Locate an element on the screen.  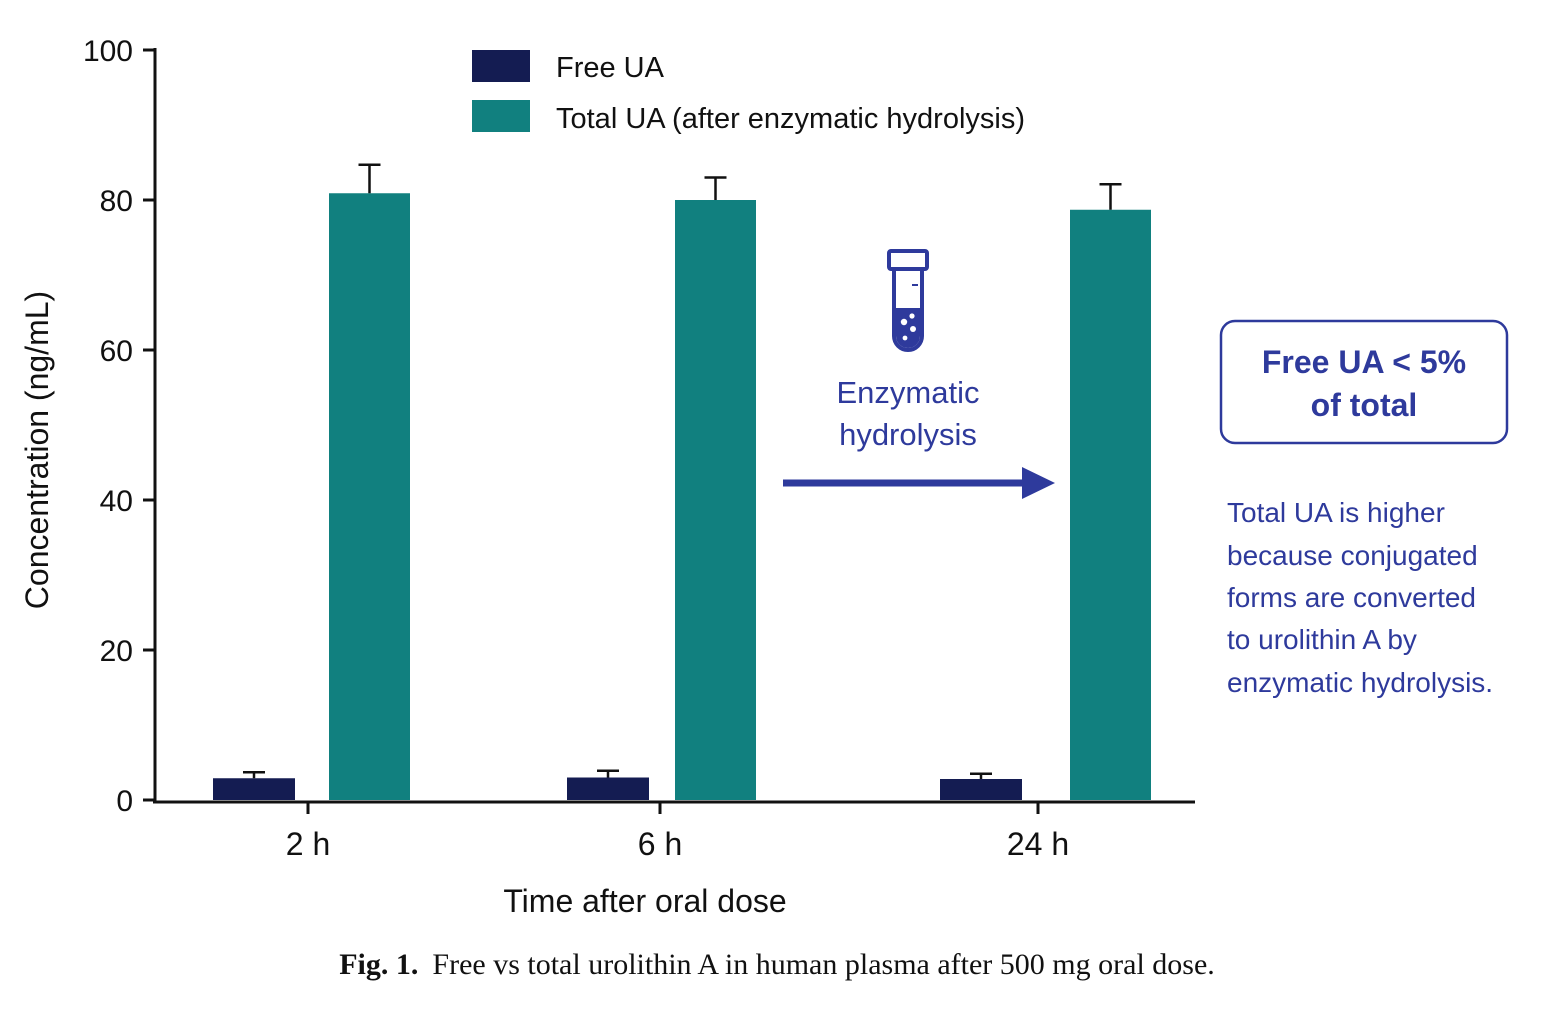
legend-swatch-total-ua is located at coordinates (501, 116).